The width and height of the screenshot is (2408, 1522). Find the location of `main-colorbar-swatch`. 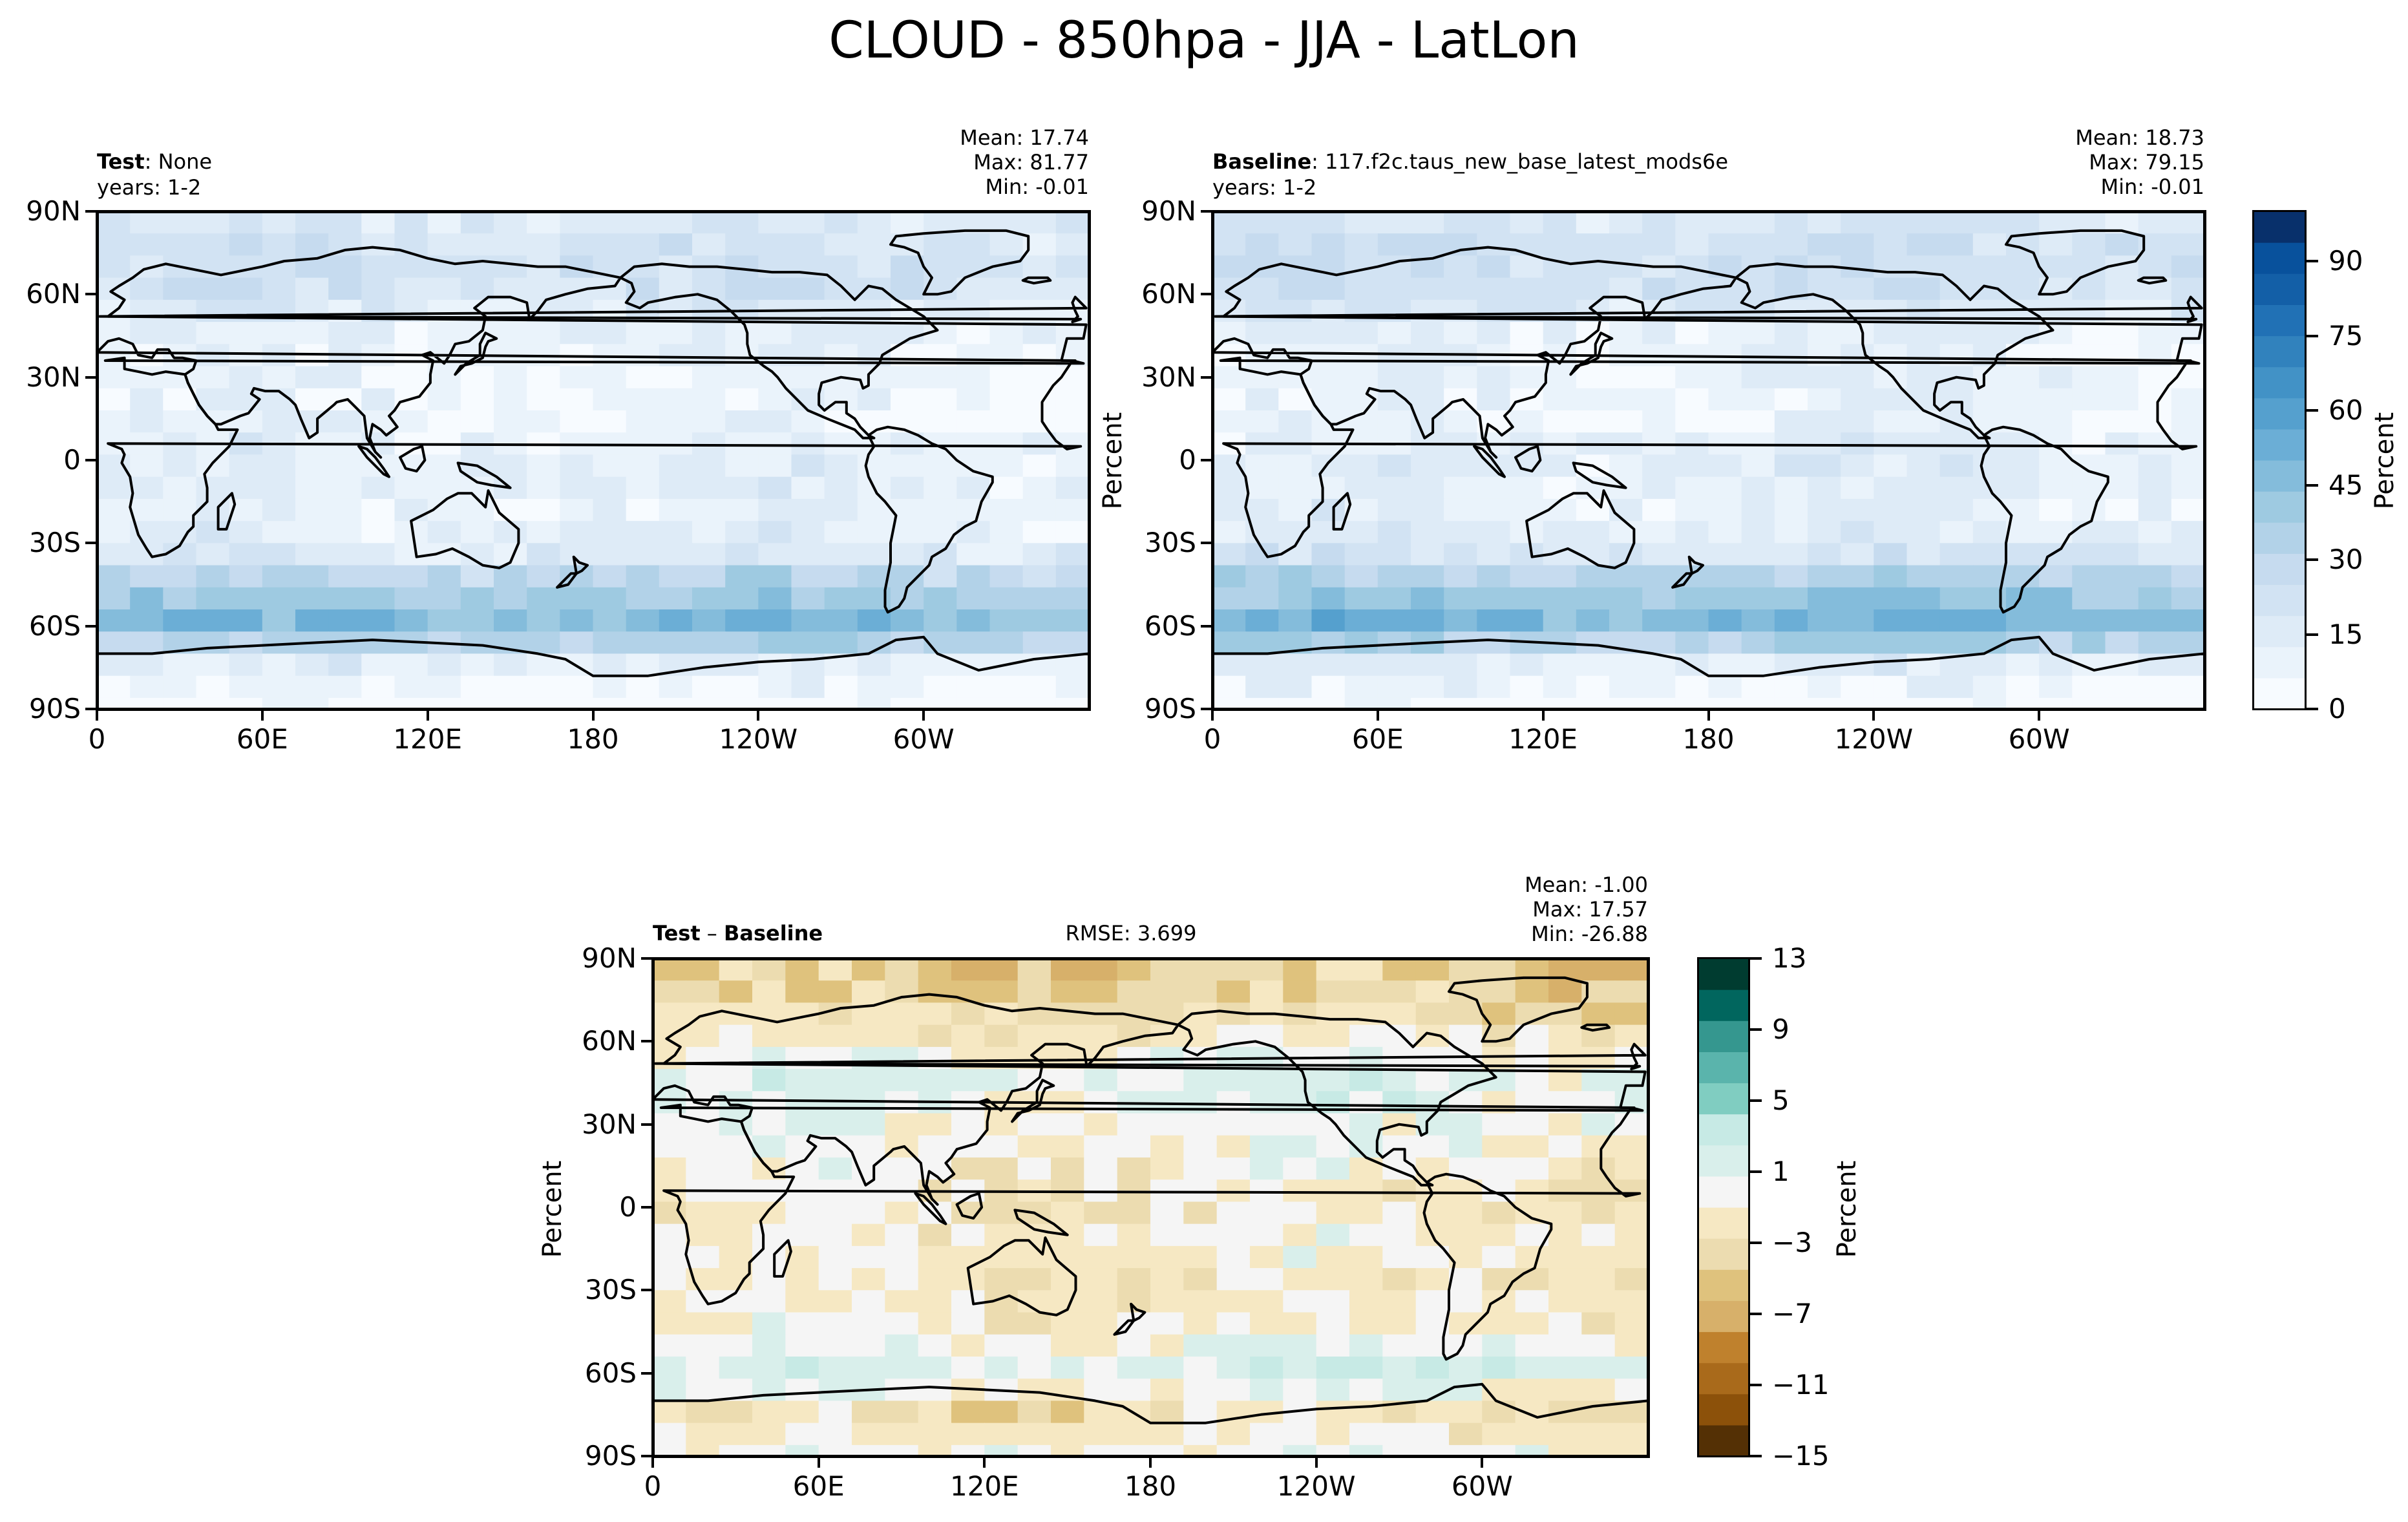

main-colorbar-swatch is located at coordinates (2279, 631).